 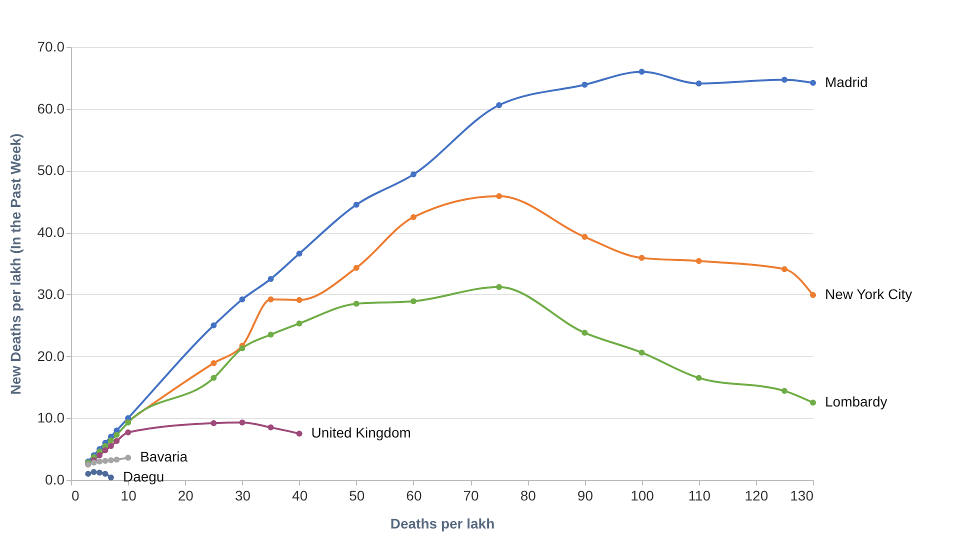 I want to click on x-tick-label: 100, so click(x=642, y=496).